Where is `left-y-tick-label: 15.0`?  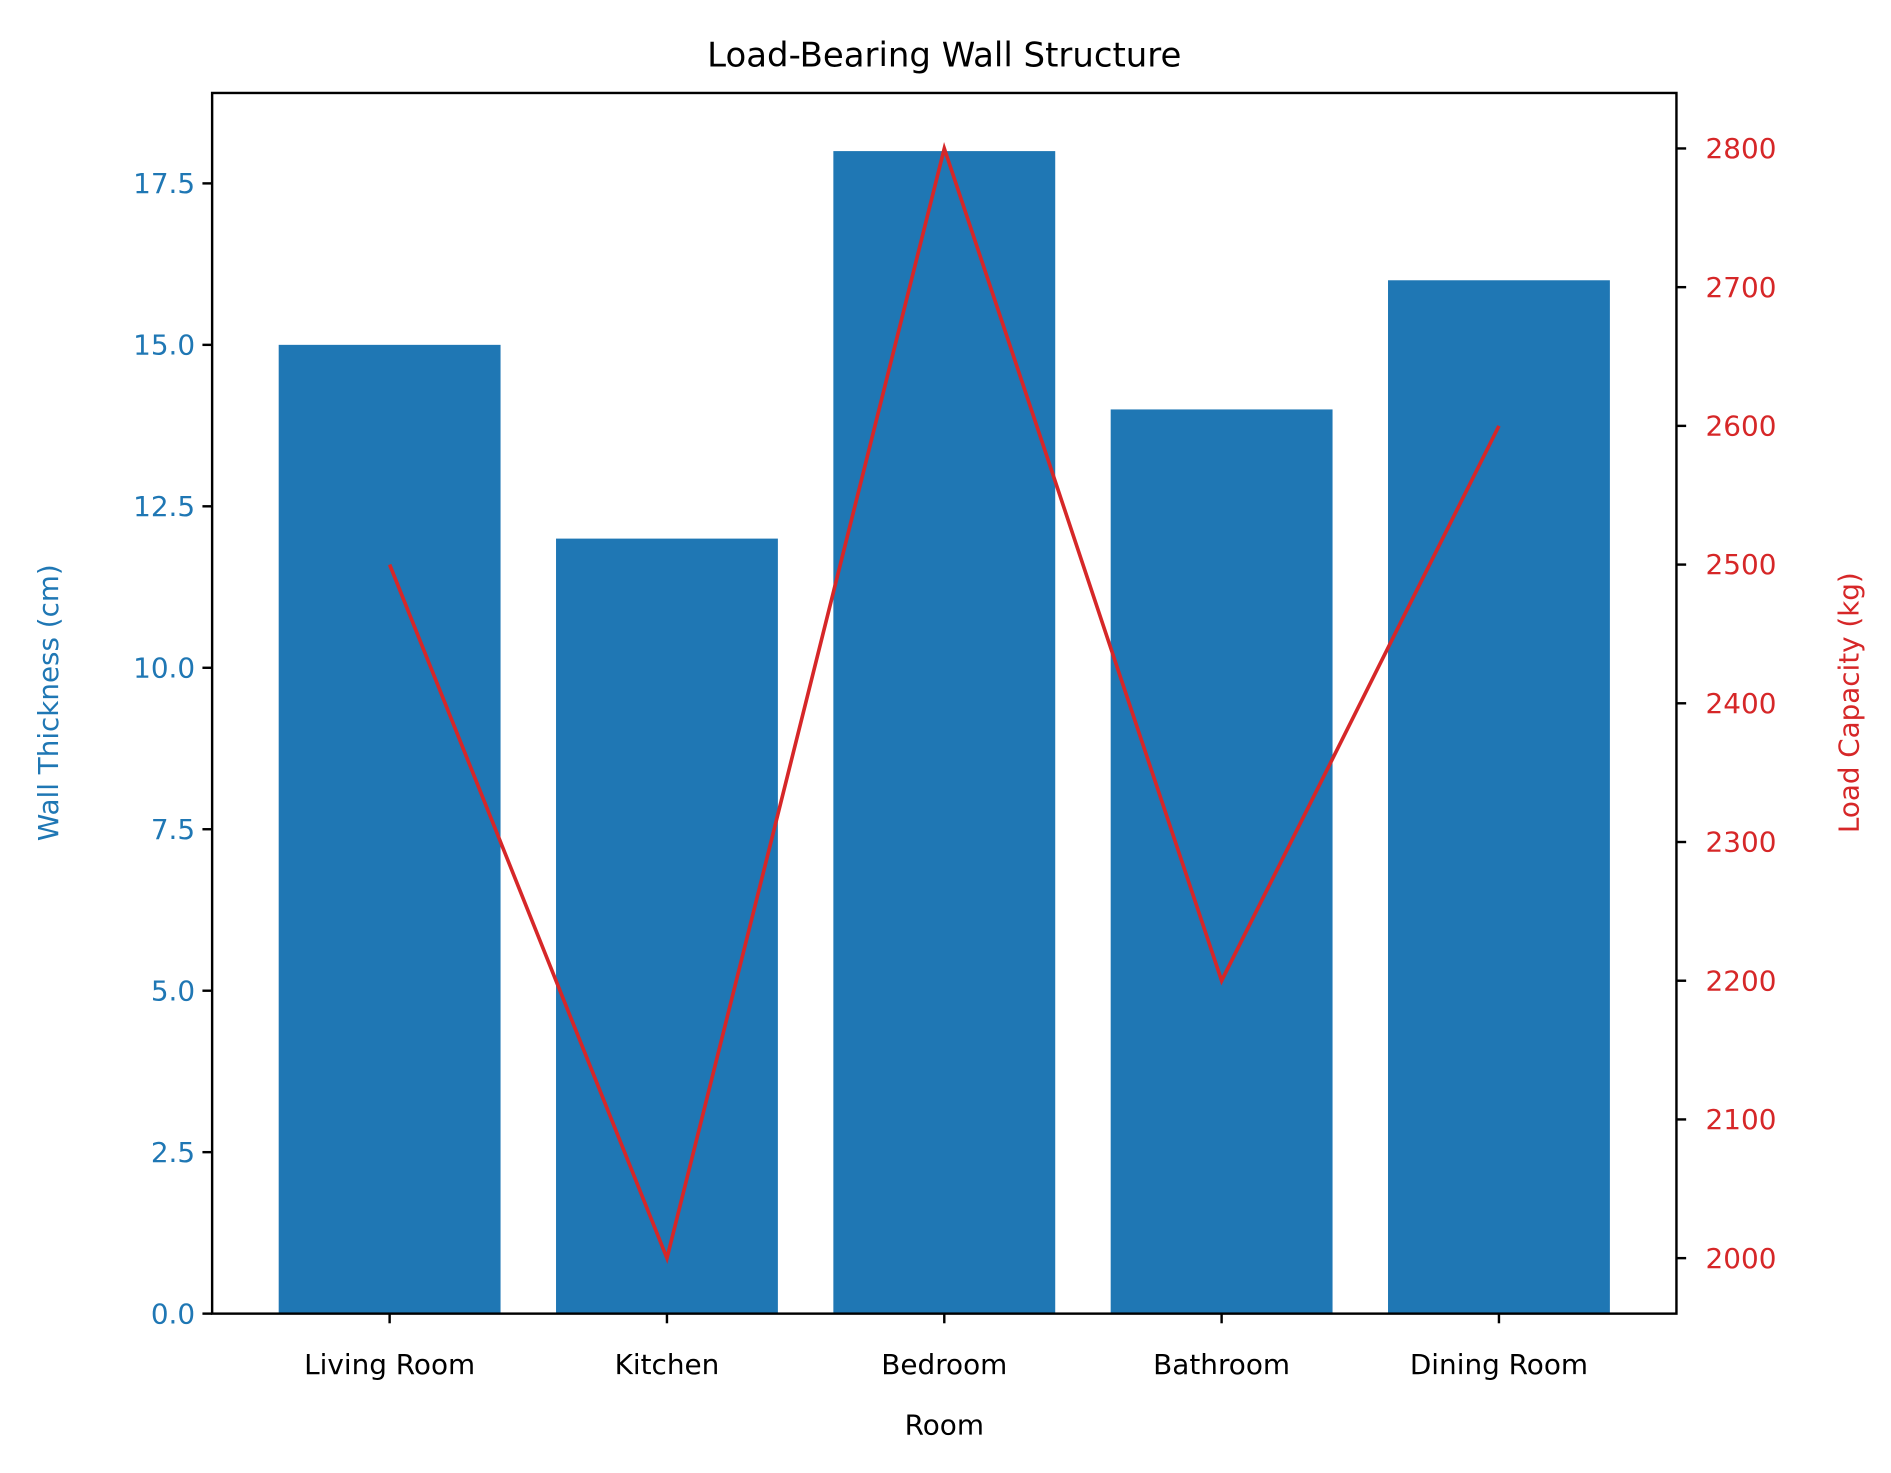
left-y-tick-label: 15.0 is located at coordinates (164, 345).